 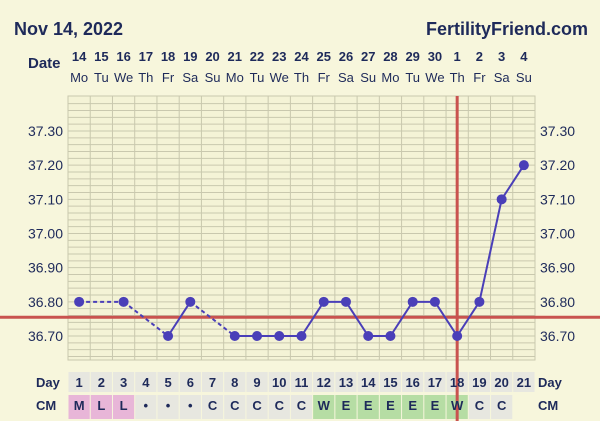 What do you see at coordinates (257, 56) in the screenshot?
I see `date-number: 22` at bounding box center [257, 56].